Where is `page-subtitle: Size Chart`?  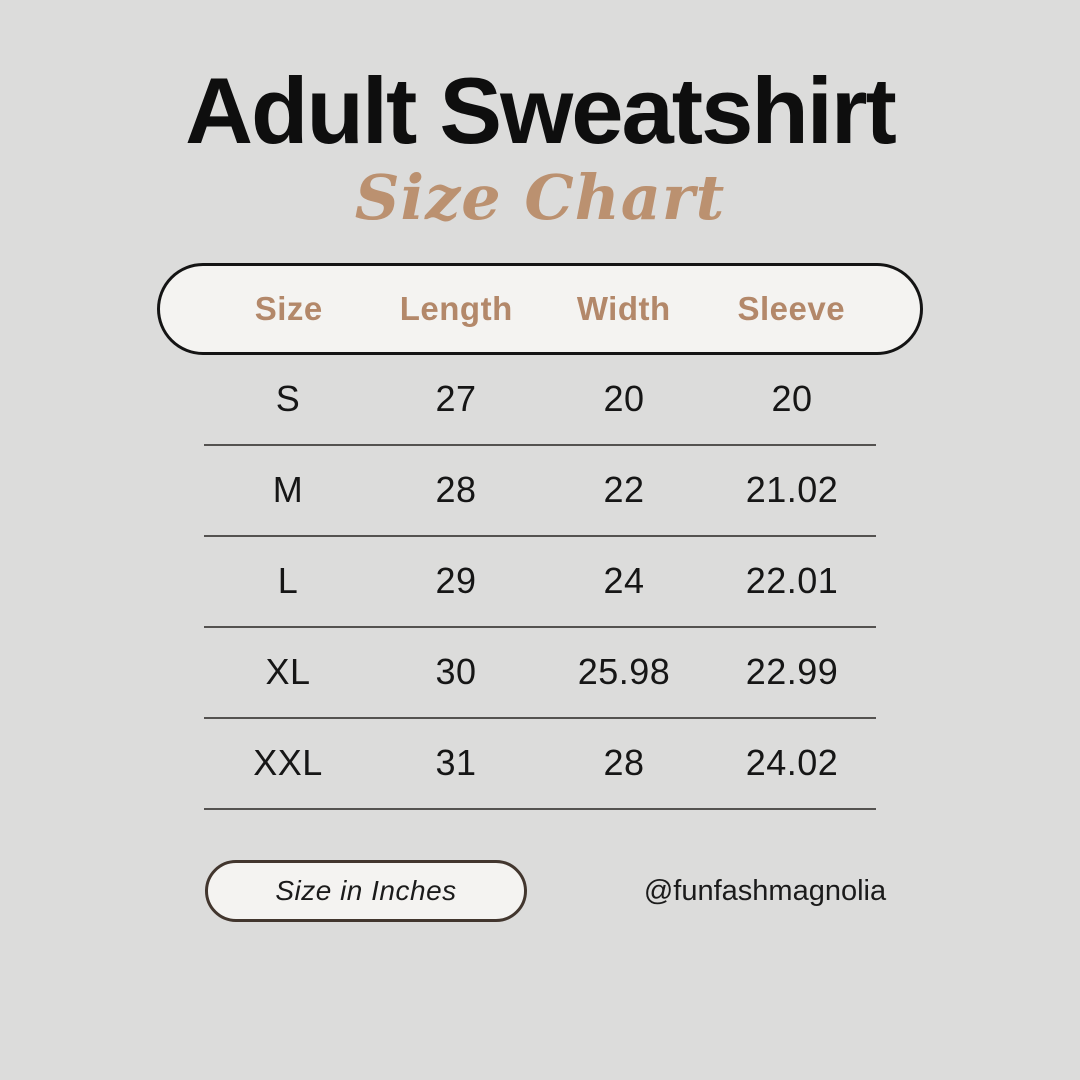
page-subtitle: Size Chart is located at coordinates (540, 197).